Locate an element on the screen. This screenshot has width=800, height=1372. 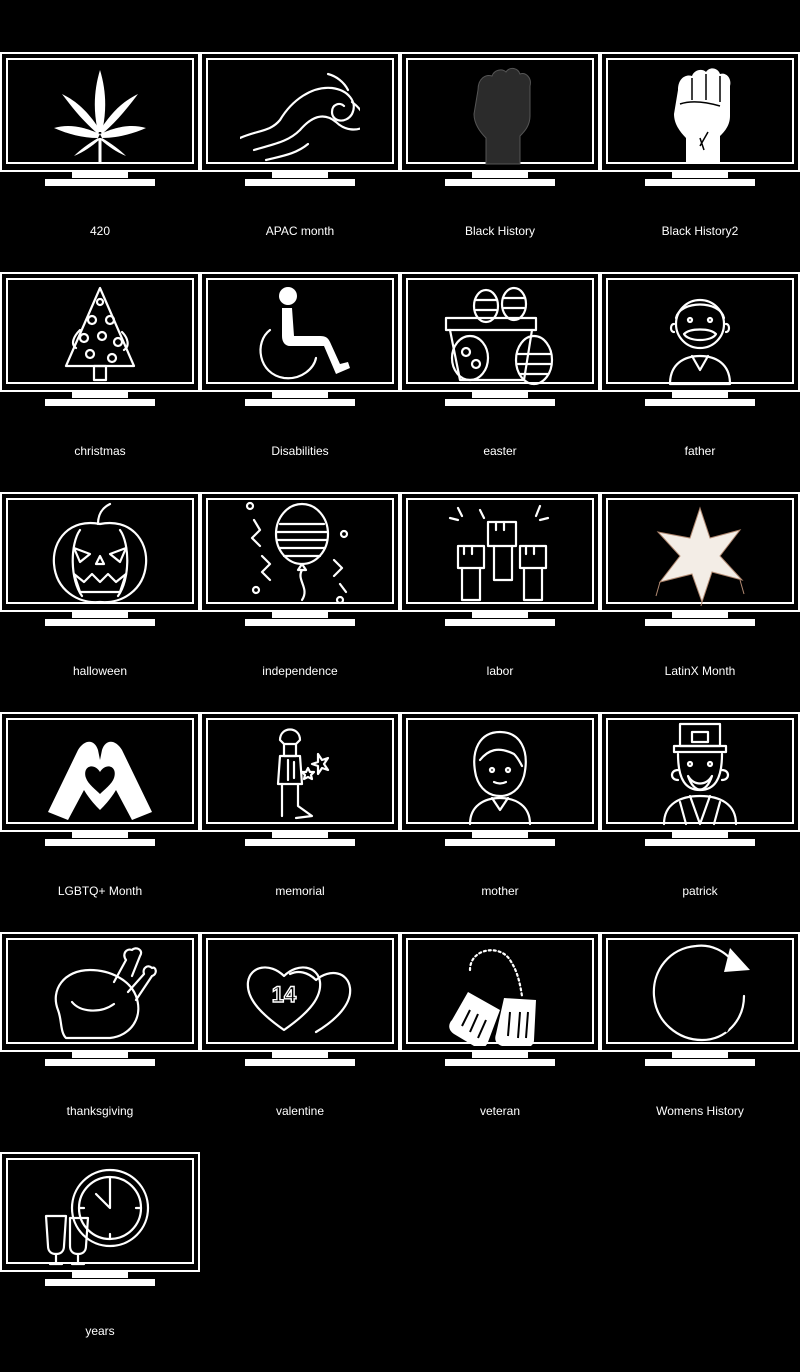
holiday-tile: halloween is located at coordinates (100, 602).